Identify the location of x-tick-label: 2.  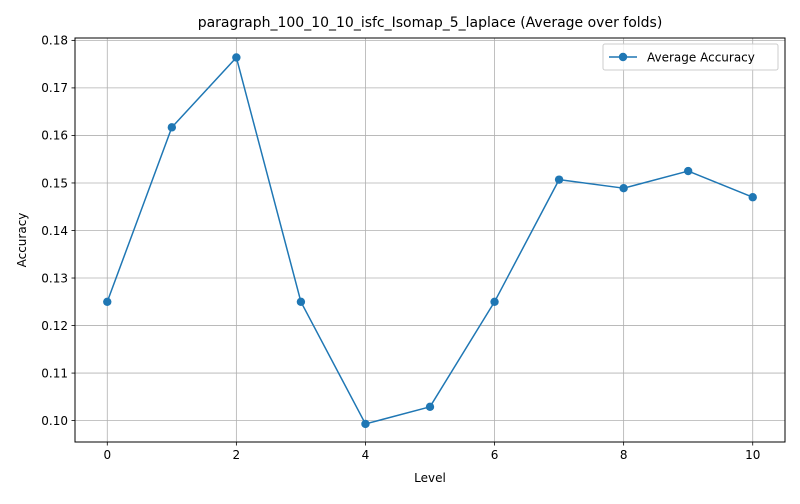
(237, 455).